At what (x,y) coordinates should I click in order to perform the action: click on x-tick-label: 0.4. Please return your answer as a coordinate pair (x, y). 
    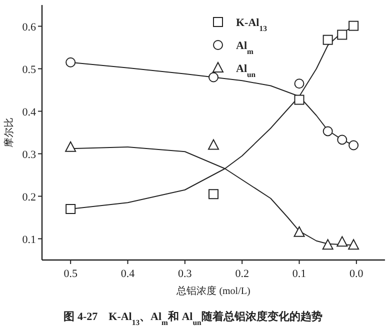
    Looking at the image, I should click on (128, 274).